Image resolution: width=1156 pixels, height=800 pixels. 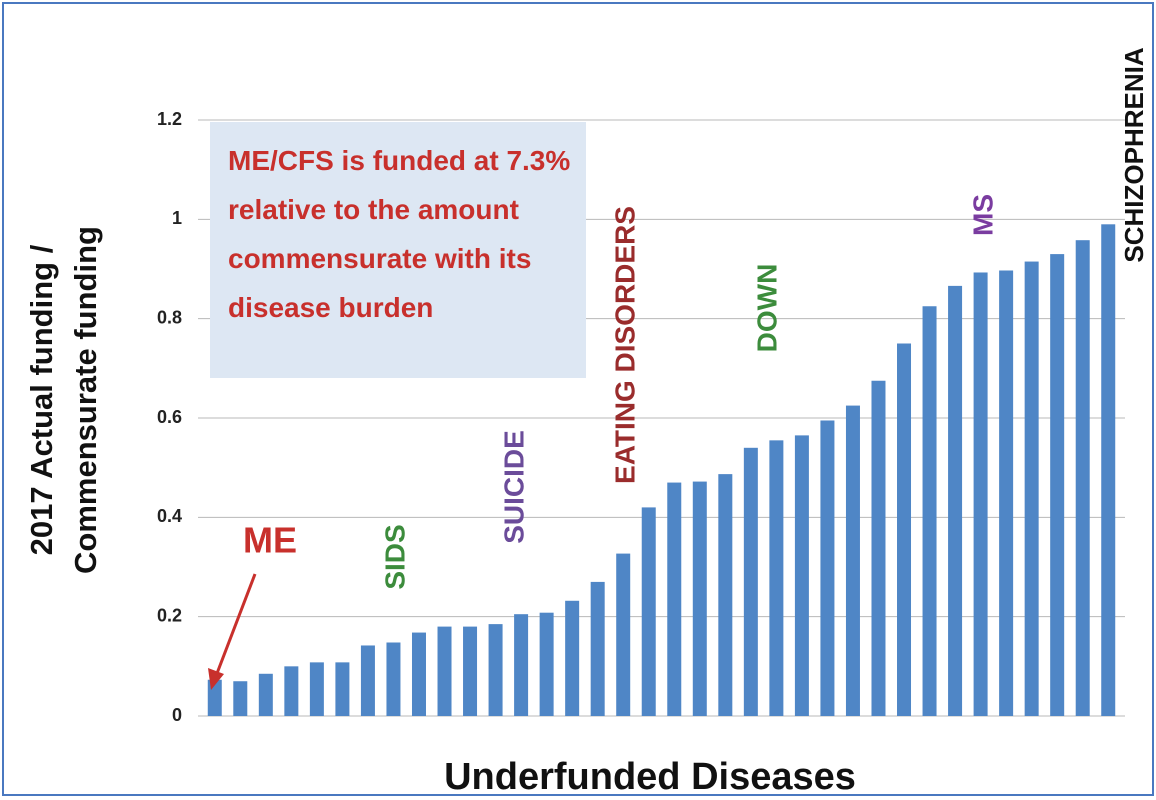 I want to click on annotation: SUICIDE, so click(x=513, y=487).